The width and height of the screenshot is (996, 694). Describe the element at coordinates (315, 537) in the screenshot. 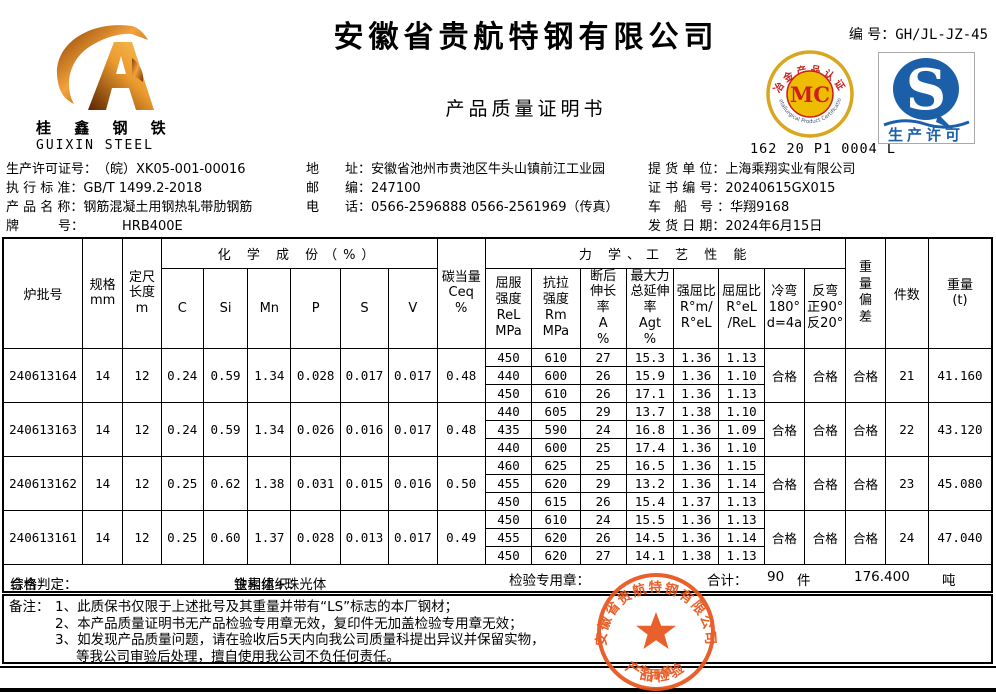

I see `cell-p: 0.028` at that location.